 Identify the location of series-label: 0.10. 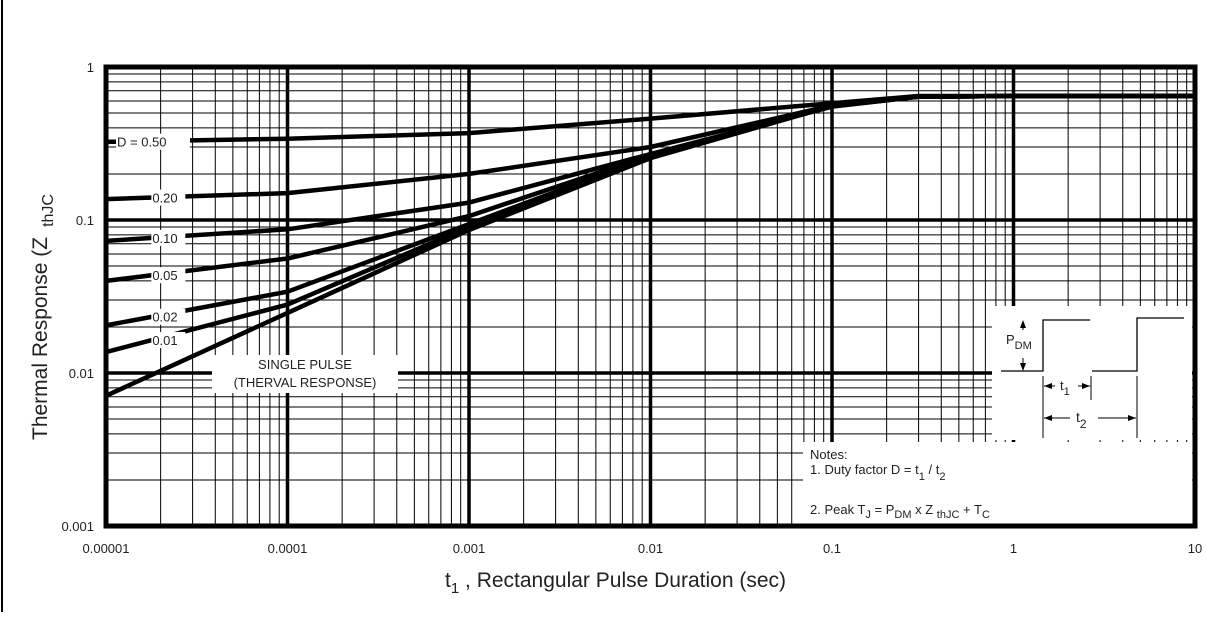
(164, 238).